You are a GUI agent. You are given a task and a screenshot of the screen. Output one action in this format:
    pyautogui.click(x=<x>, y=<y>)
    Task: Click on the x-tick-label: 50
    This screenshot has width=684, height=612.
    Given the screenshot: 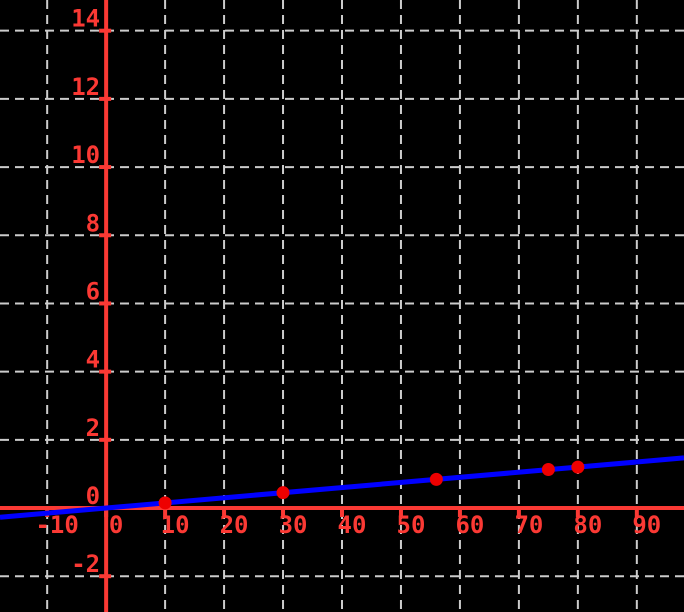 What is the action you would take?
    pyautogui.click(x=411, y=525)
    